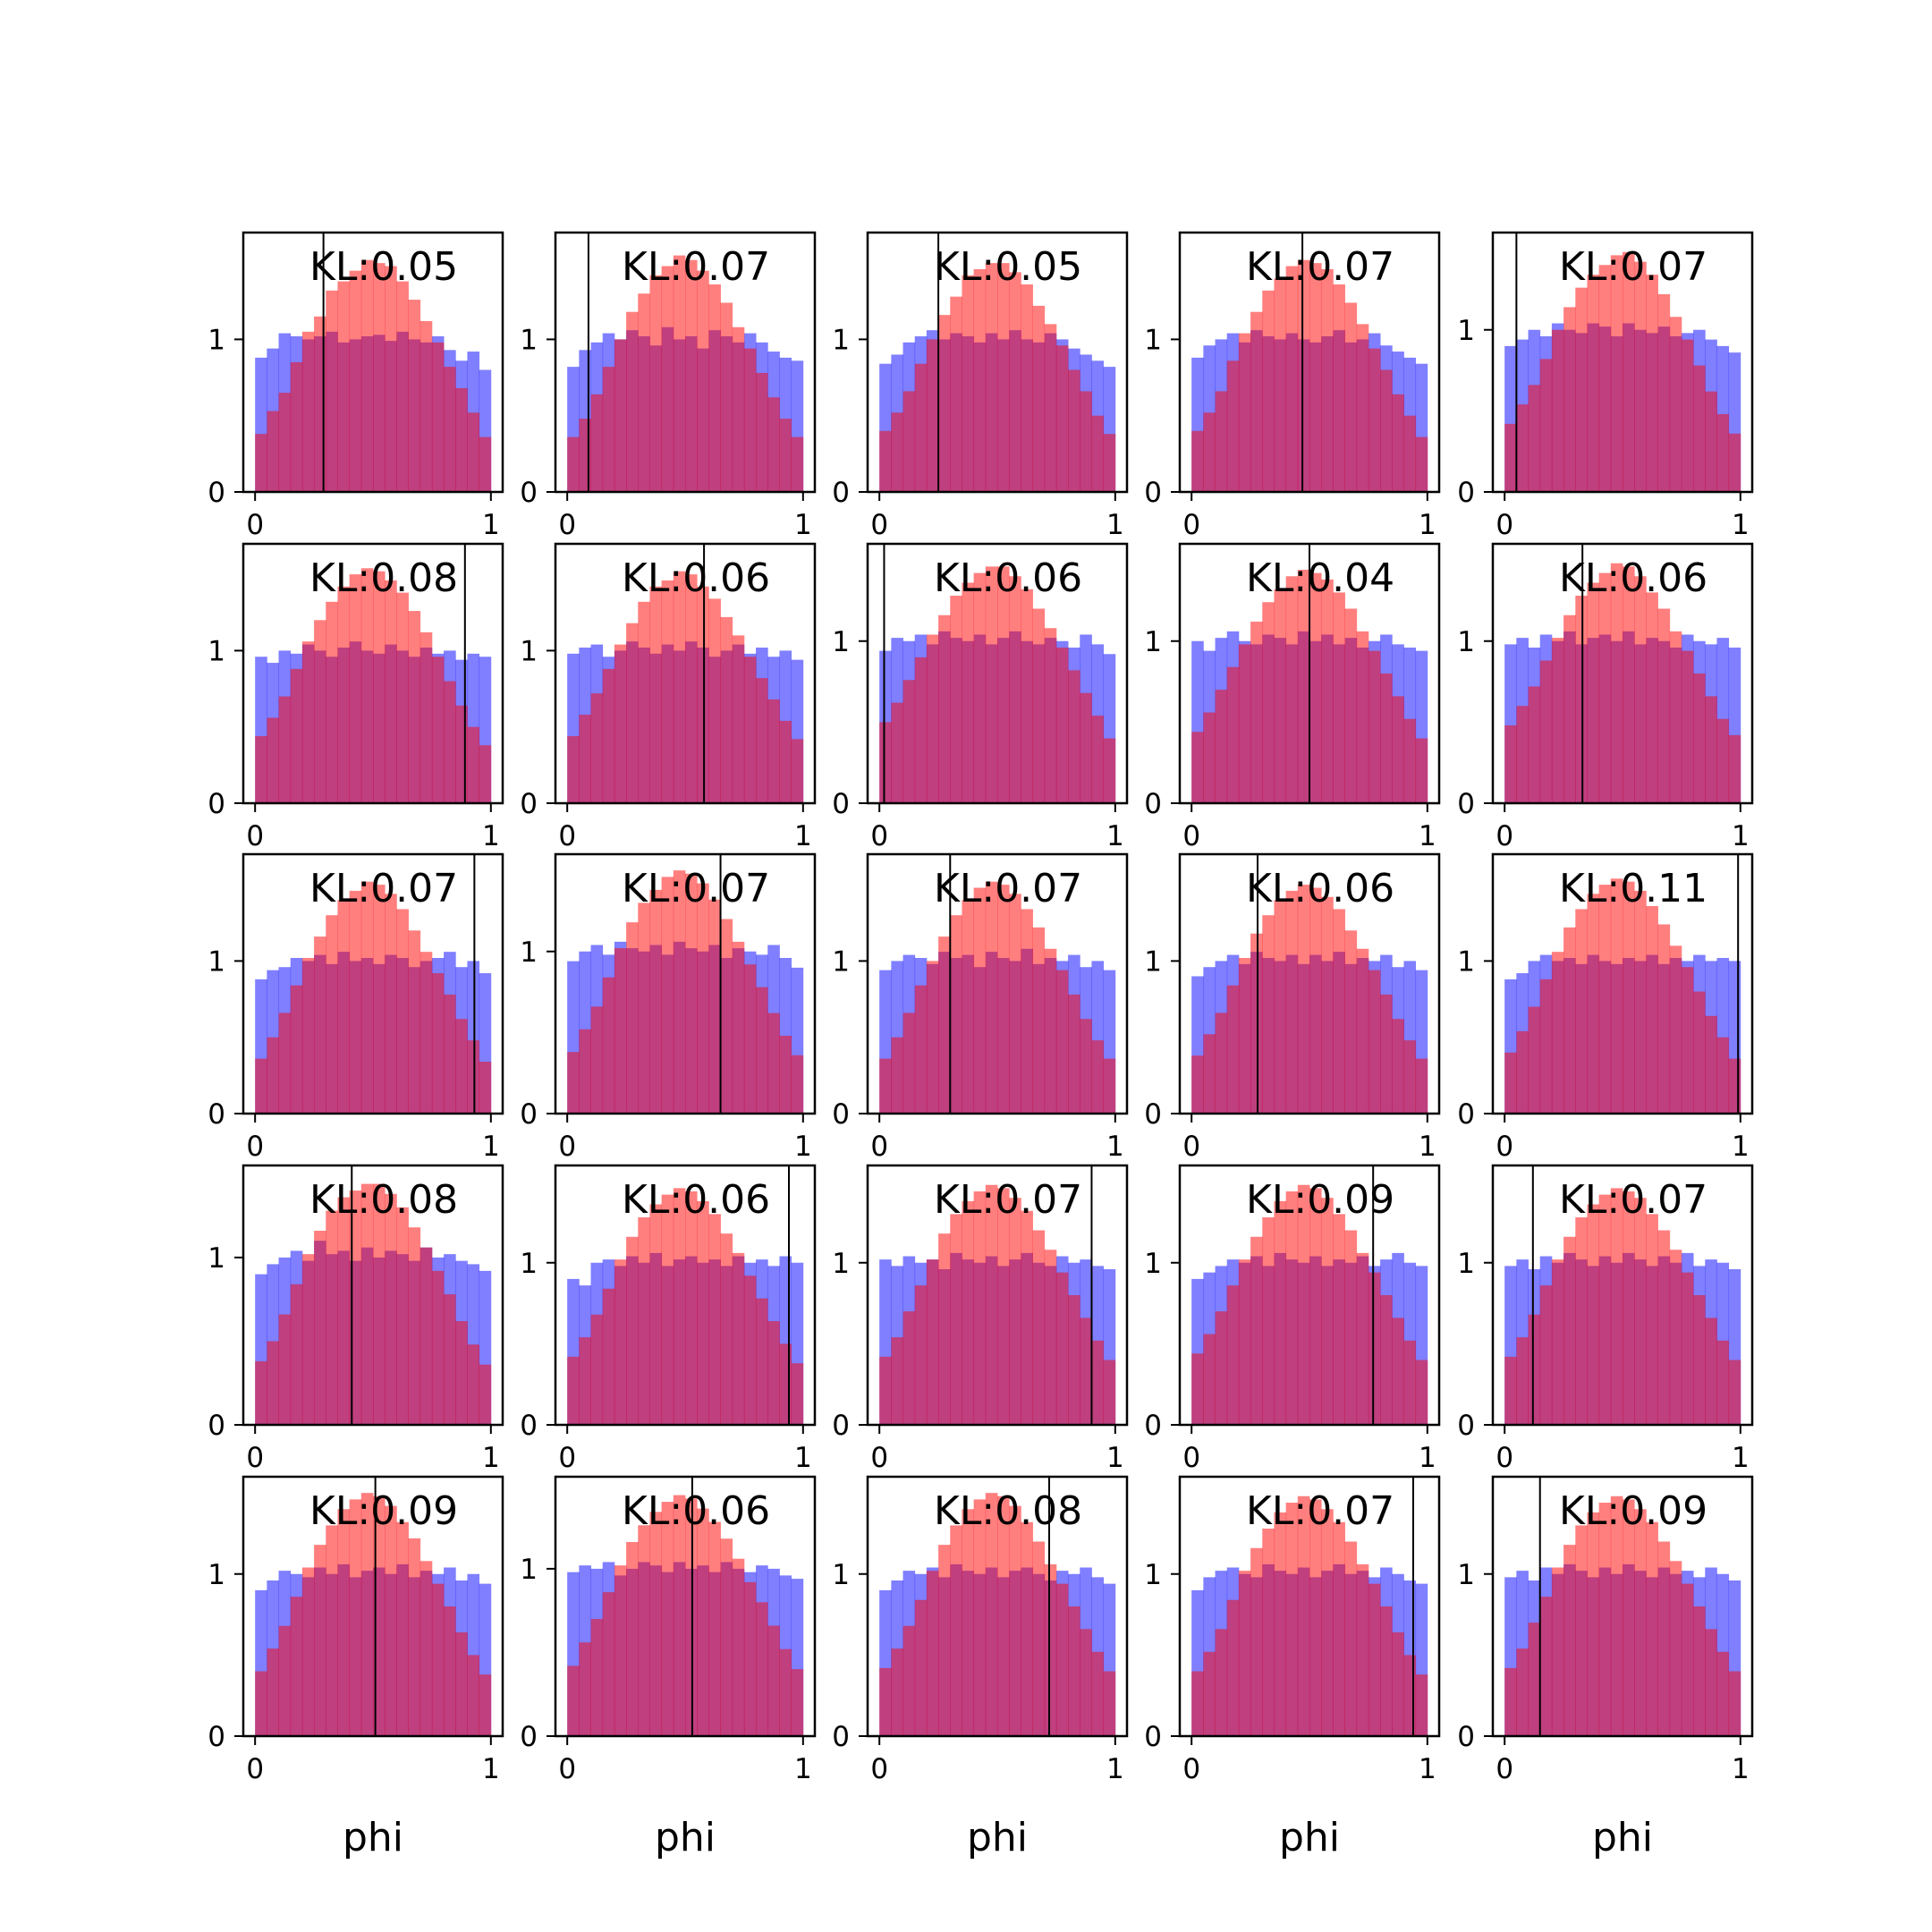  I want to click on kl-annotation: KL:0.05, so click(383, 267).